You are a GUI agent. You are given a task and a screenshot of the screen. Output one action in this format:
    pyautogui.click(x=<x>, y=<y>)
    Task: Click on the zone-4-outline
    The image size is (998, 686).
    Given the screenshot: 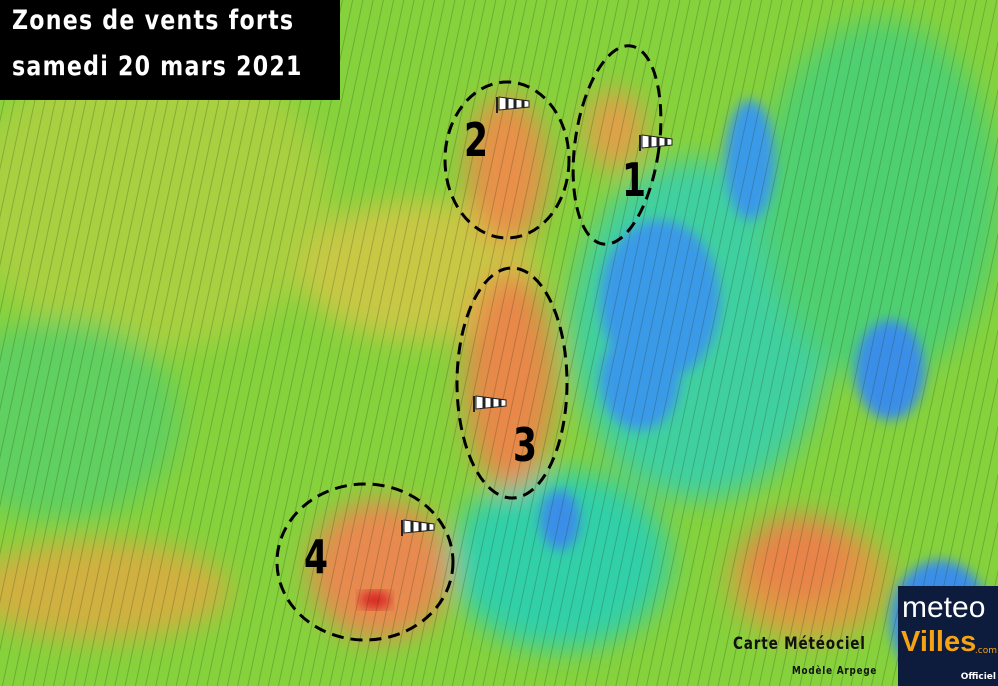 What is the action you would take?
    pyautogui.click(x=365, y=562)
    